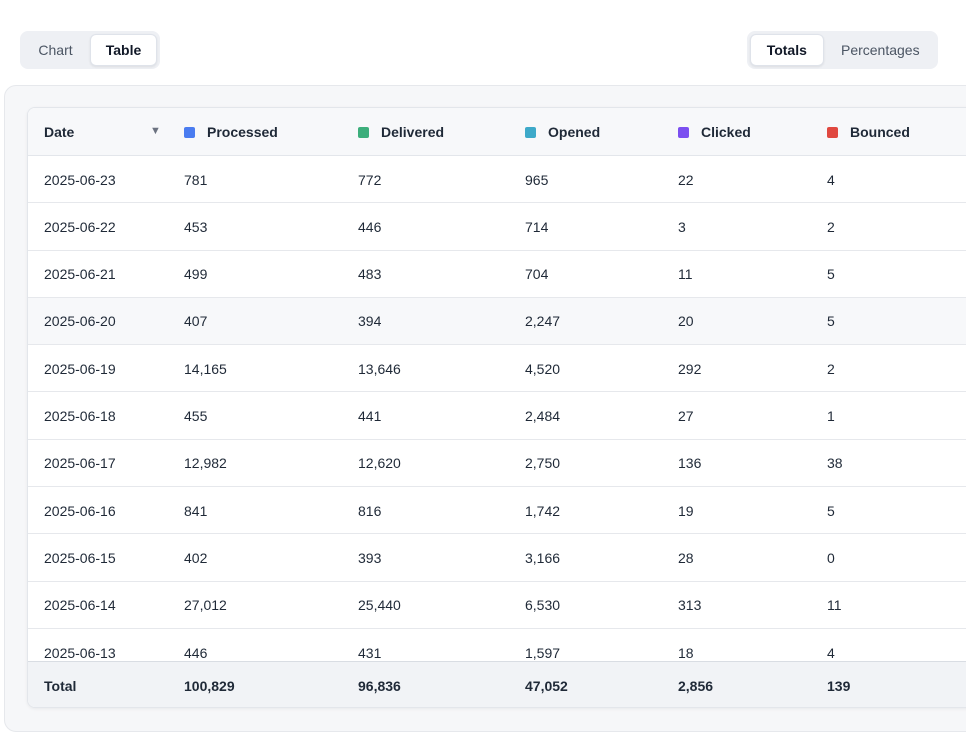  I want to click on percentages-button: Percentages, so click(880, 50).